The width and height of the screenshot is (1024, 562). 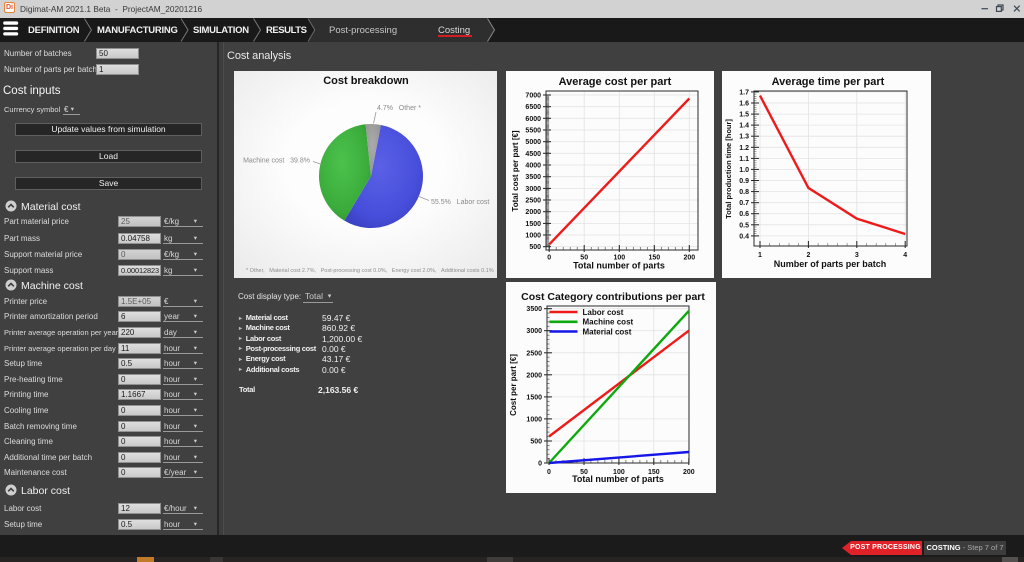 I want to click on svg-text: 1.6, so click(x=744, y=104).